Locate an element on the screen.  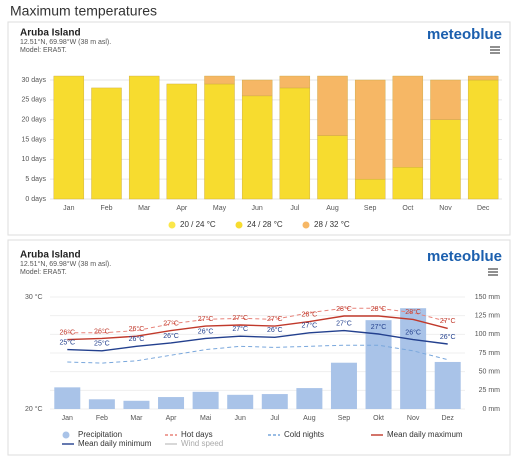
brand-logo: meteoblue is located at coordinates (464, 256).